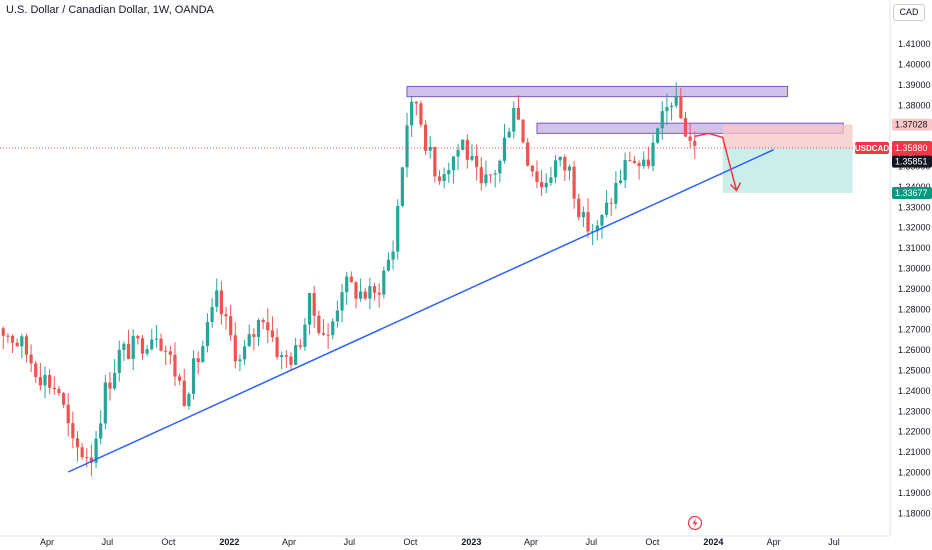  Describe the element at coordinates (787, 136) in the screenshot. I see `stop-loss-area` at that location.